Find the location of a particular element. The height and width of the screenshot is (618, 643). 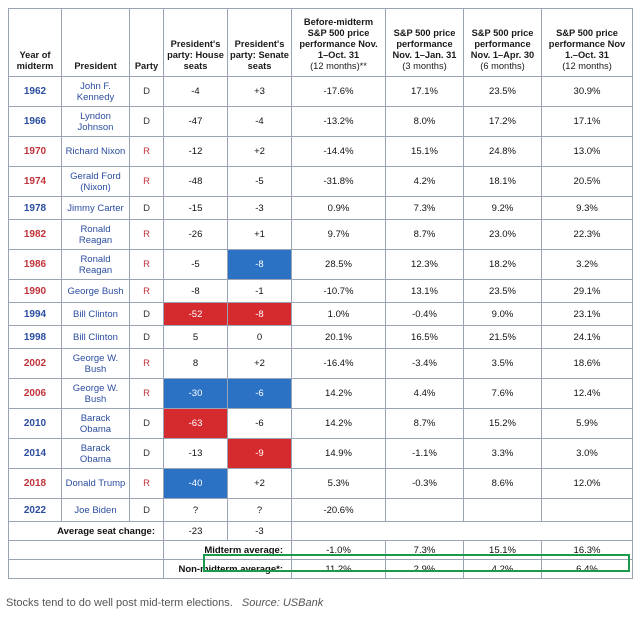

senate-seats-cell: -6 is located at coordinates (259, 393).